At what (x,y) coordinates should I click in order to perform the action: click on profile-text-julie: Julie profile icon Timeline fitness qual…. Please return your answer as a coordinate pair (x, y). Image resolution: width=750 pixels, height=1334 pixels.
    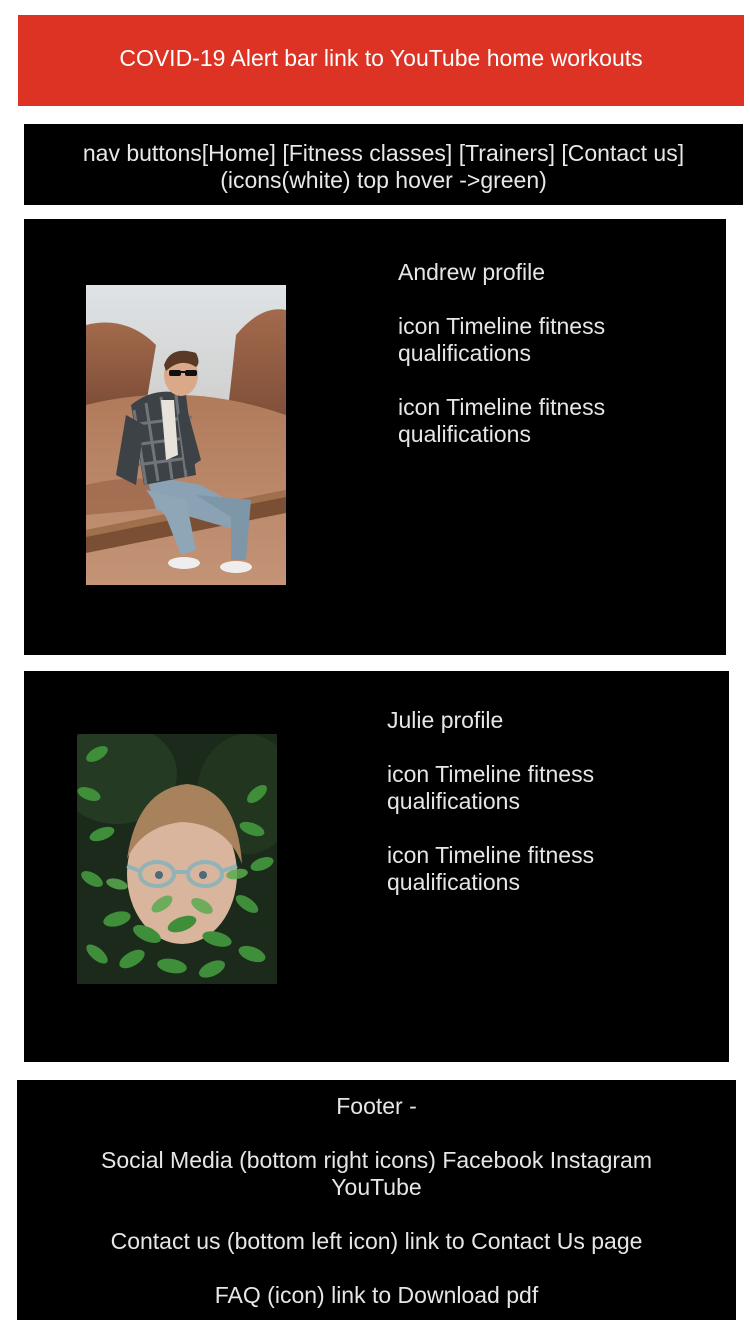
    Looking at the image, I should click on (537, 815).